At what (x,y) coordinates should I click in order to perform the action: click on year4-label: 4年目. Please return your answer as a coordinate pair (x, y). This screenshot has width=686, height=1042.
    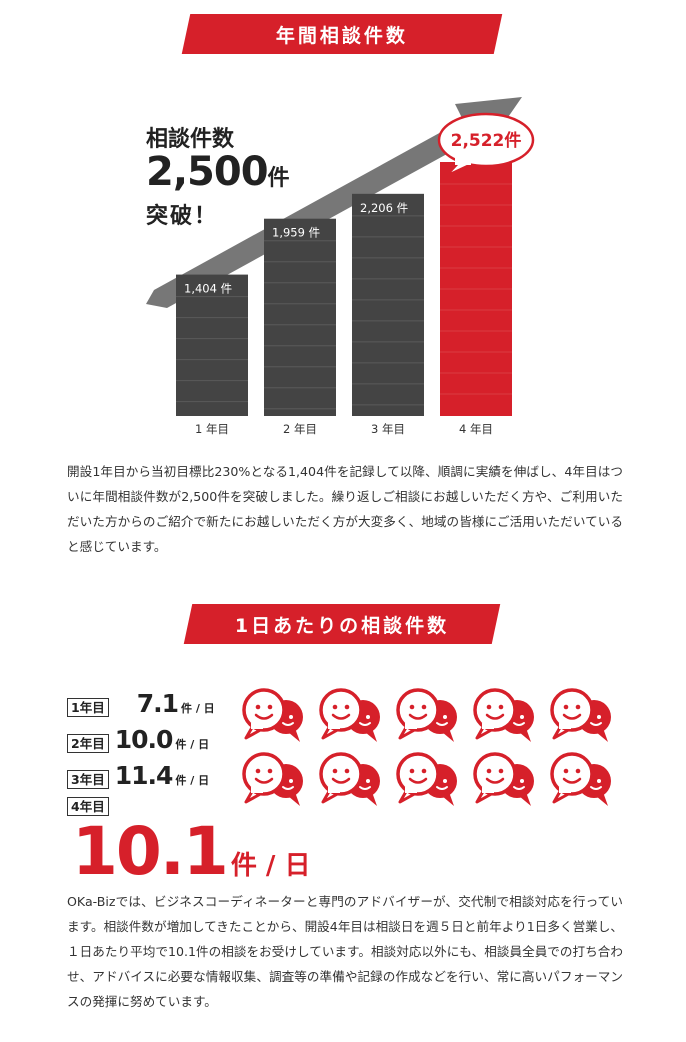
    Looking at the image, I should click on (88, 806).